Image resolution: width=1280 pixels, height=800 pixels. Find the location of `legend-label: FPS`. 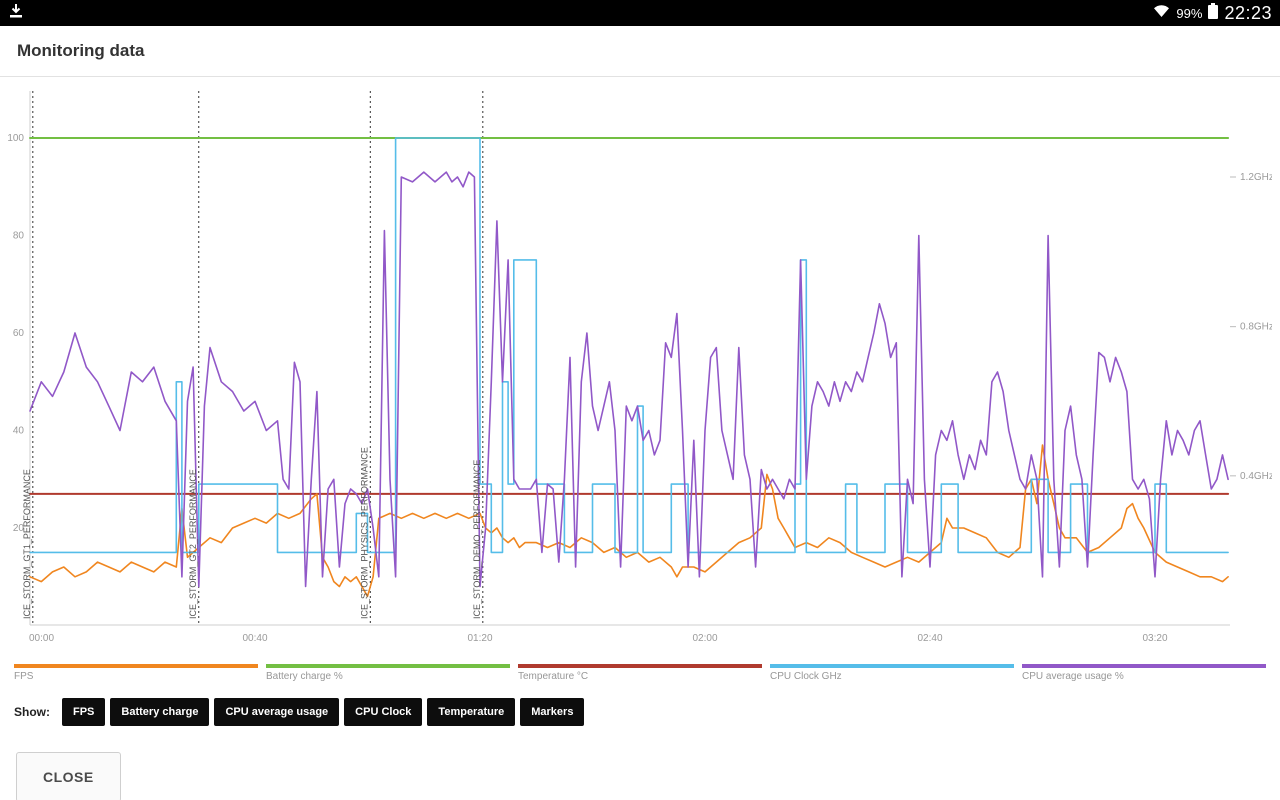

legend-label: FPS is located at coordinates (24, 676).